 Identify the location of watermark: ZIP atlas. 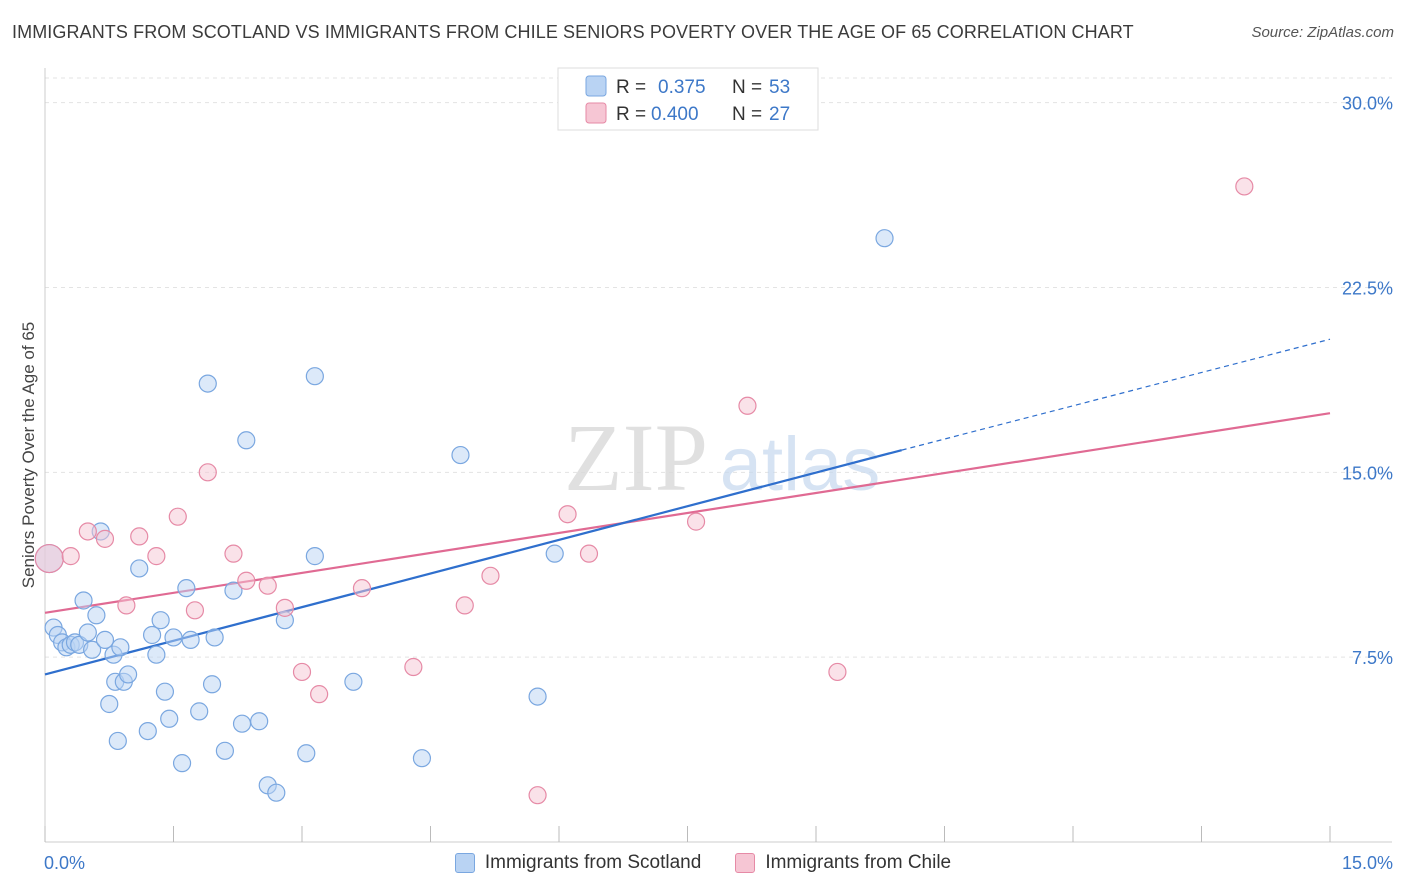
(722, 457).